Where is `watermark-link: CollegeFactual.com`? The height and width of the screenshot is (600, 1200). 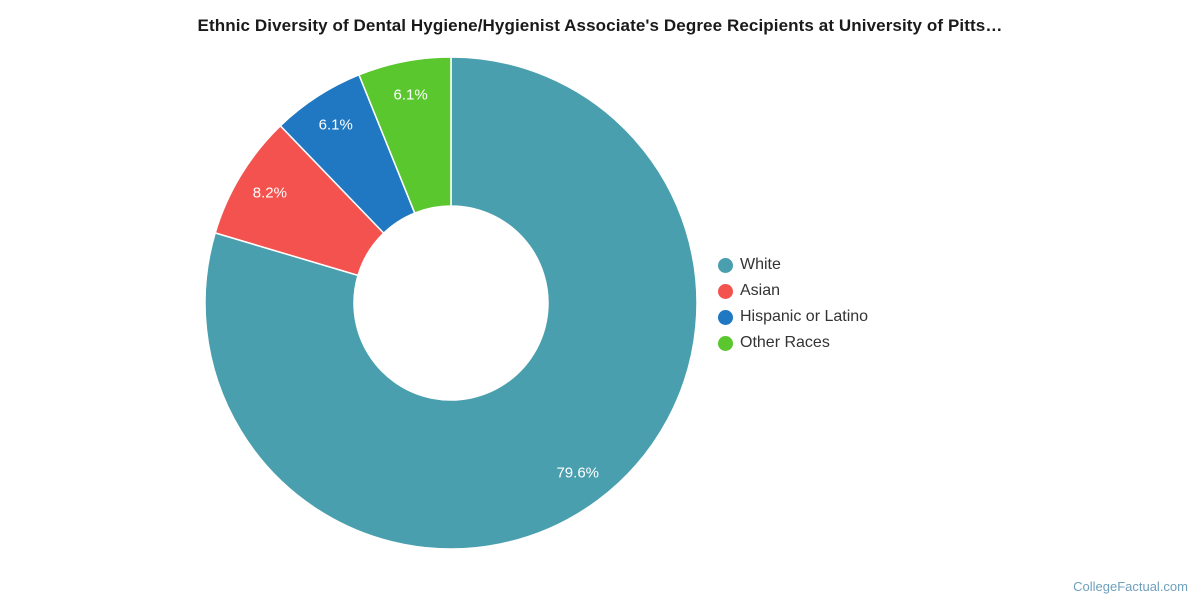 watermark-link: CollegeFactual.com is located at coordinates (1130, 586).